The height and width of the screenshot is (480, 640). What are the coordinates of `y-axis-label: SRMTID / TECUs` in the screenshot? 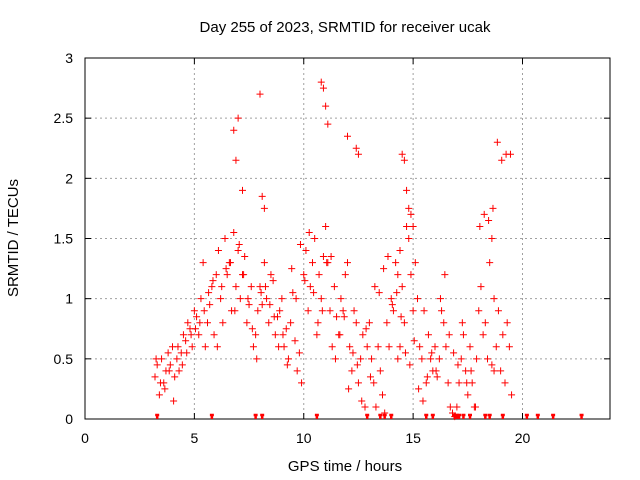 It's located at (13, 238).